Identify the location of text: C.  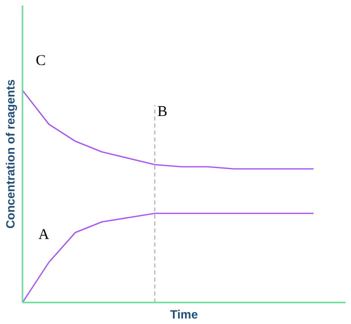
(41, 61).